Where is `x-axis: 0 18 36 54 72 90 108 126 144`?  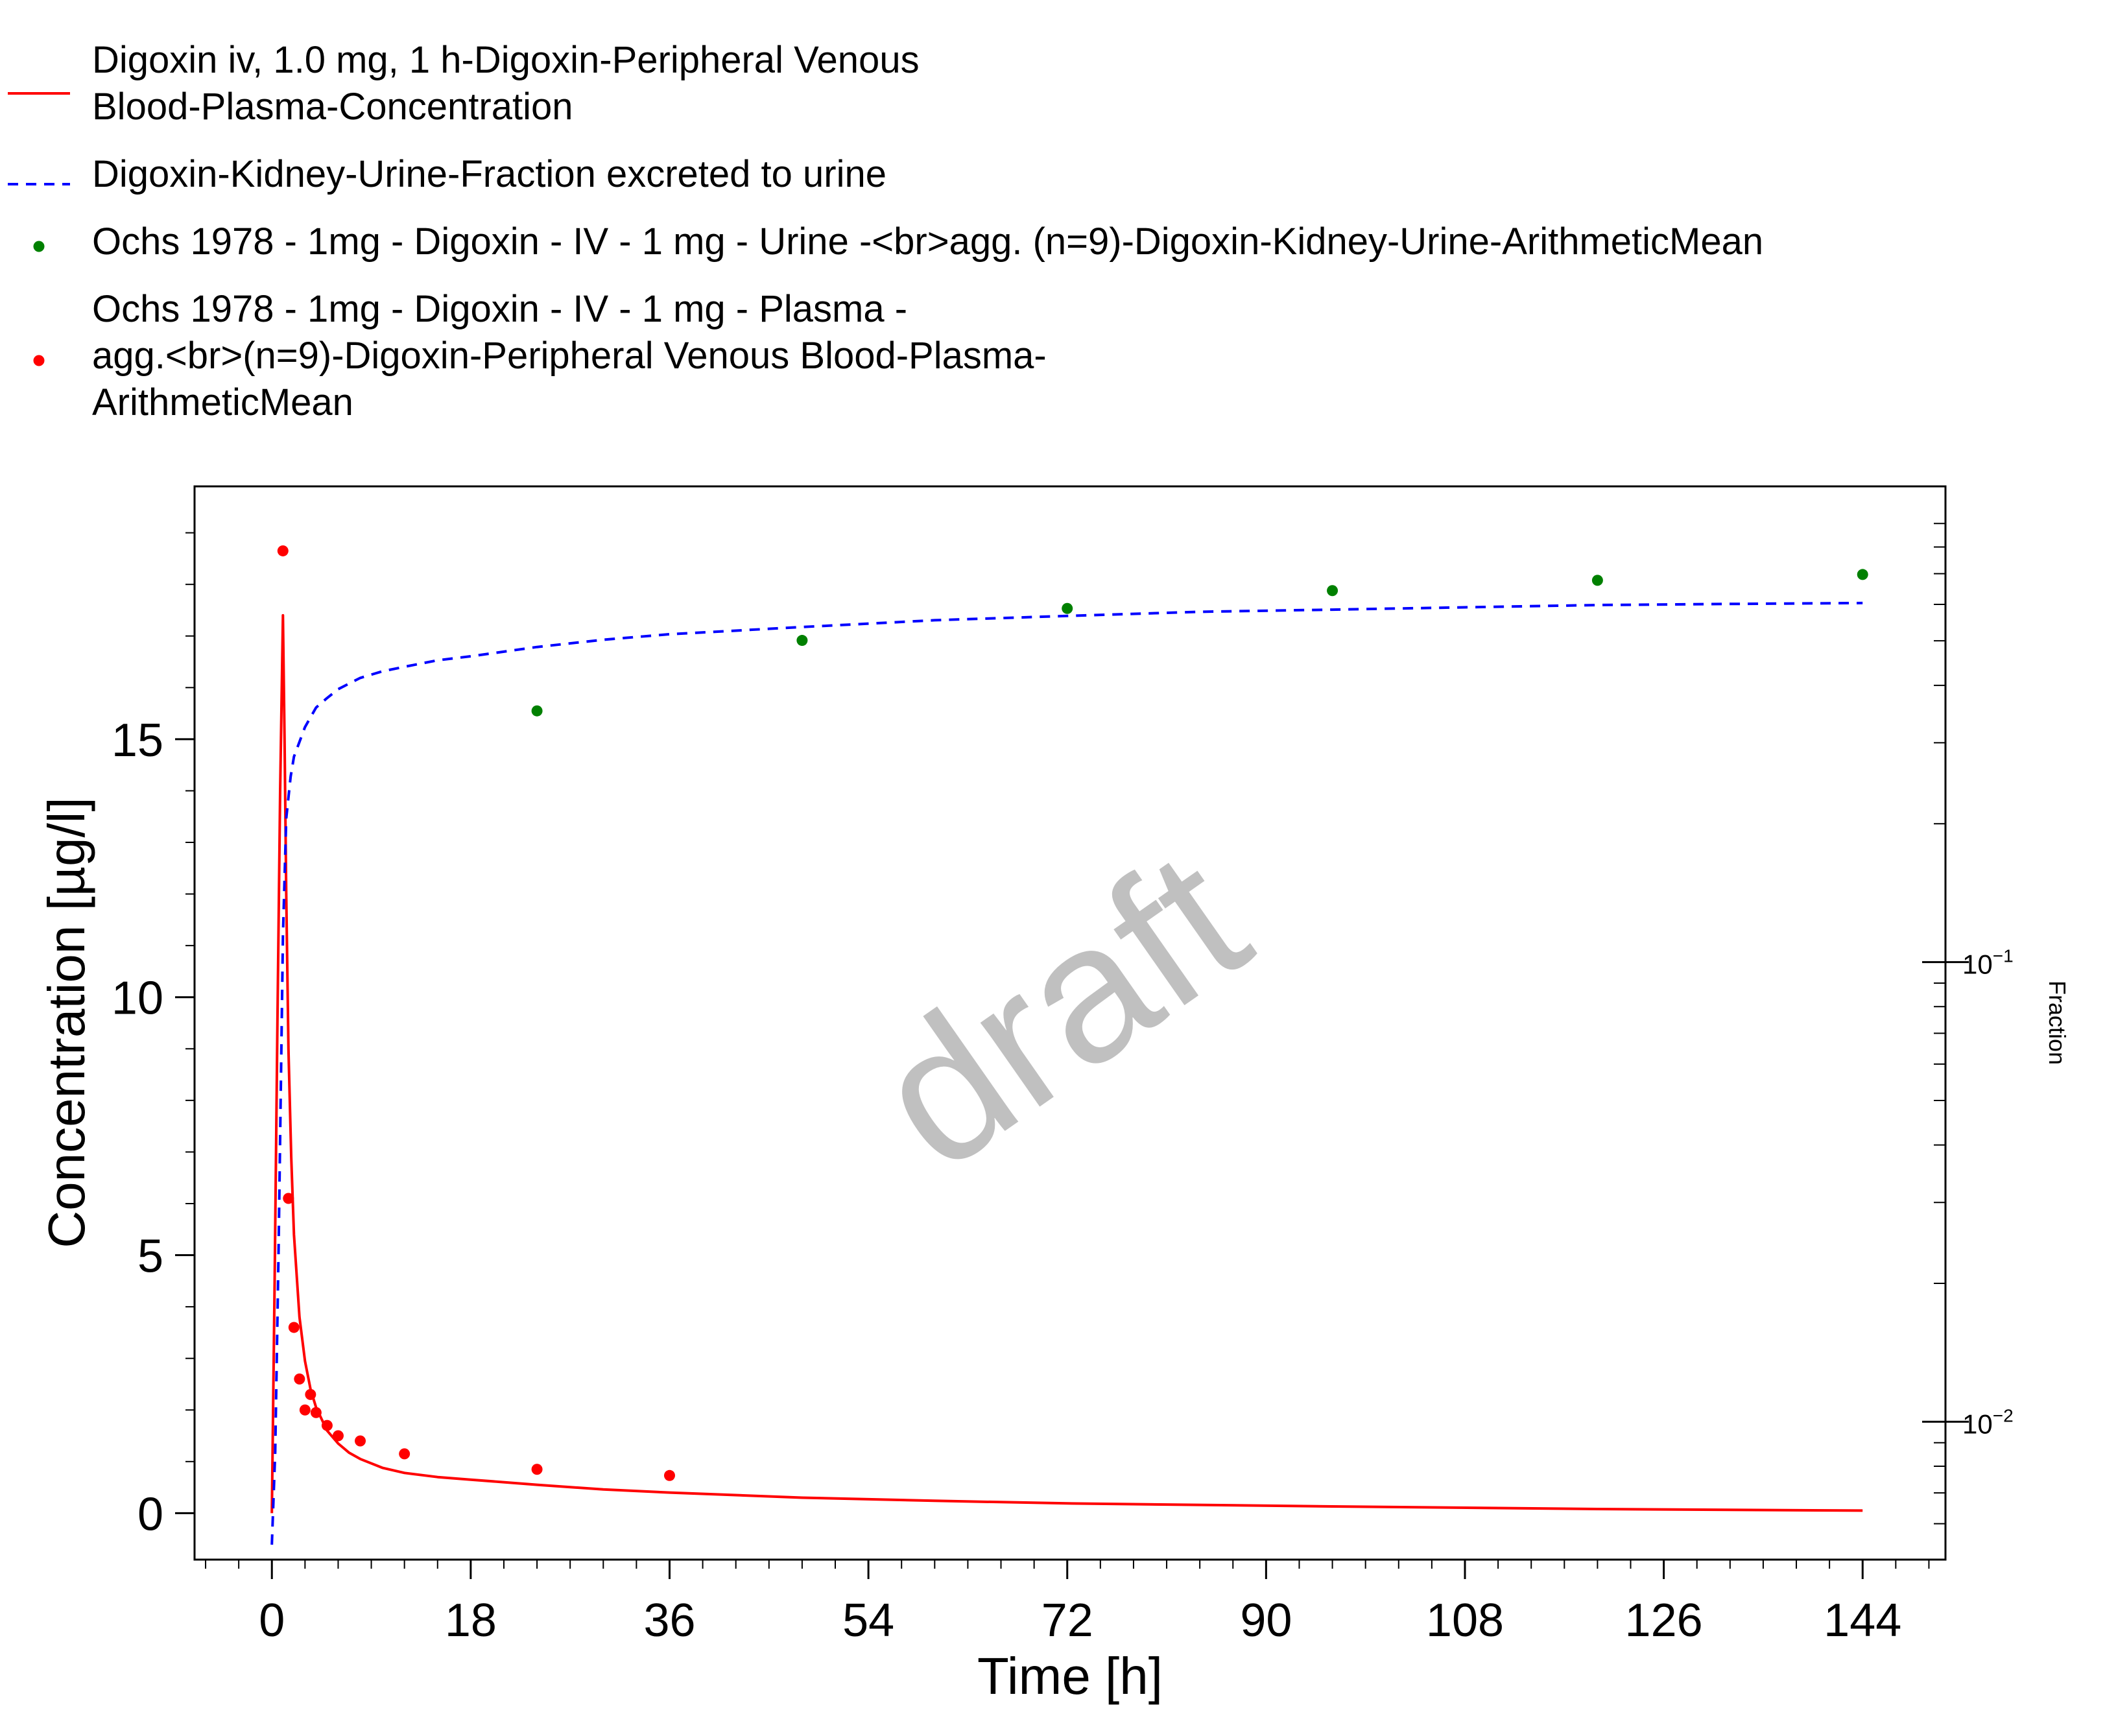
x-axis: 0 18 36 54 72 90 108 126 144 is located at coordinates (1067, 1603).